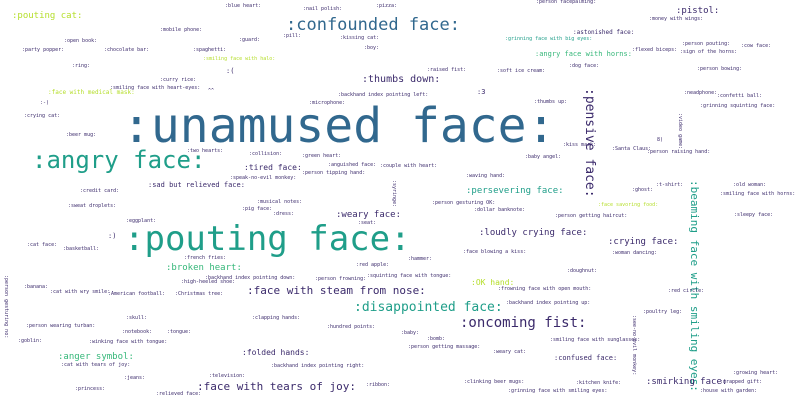 The width and height of the screenshot is (800, 400). Describe the element at coordinates (267, 239) in the screenshot. I see `word-pouting-face: :pouting face:` at that location.